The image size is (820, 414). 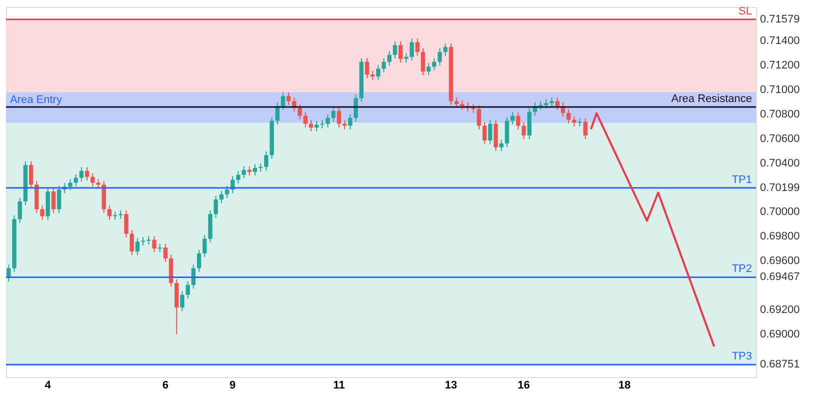 What do you see at coordinates (780, 90) in the screenshot?
I see `y-tick-label: 0.71000` at bounding box center [780, 90].